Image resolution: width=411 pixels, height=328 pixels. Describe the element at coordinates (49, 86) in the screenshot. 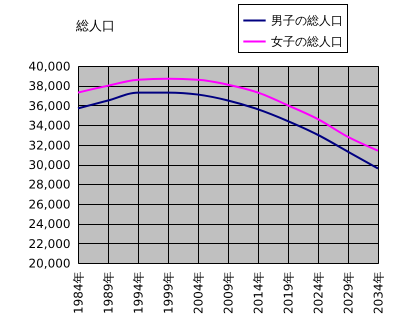

I see `y-tick-label: 38,000` at that location.